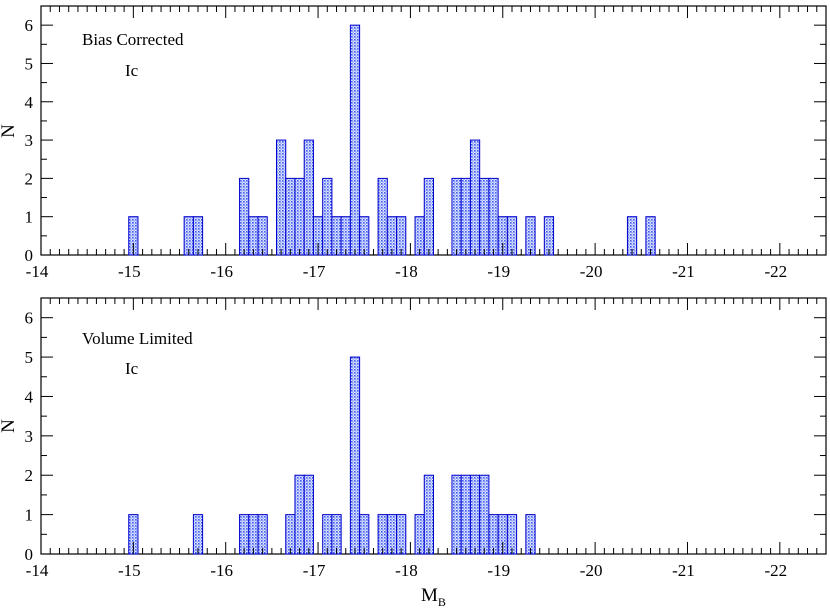 This screenshot has width=830, height=611. Describe the element at coordinates (133, 39) in the screenshot. I see `annotation-title: Bias Corrected` at that location.